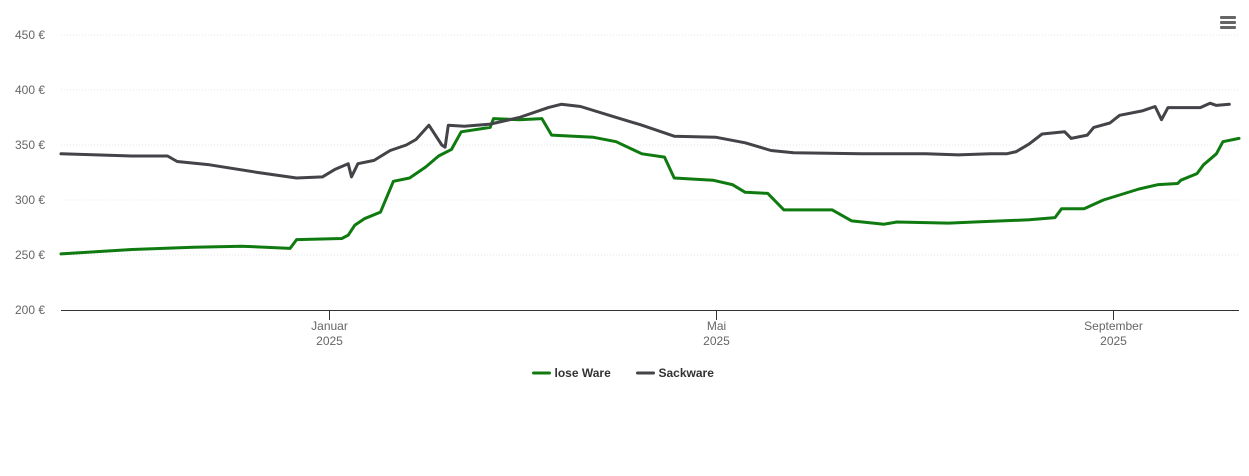 This screenshot has height=476, width=1249. Describe the element at coordinates (329, 326) in the screenshot. I see `x-tick-month-label: Januar` at that location.